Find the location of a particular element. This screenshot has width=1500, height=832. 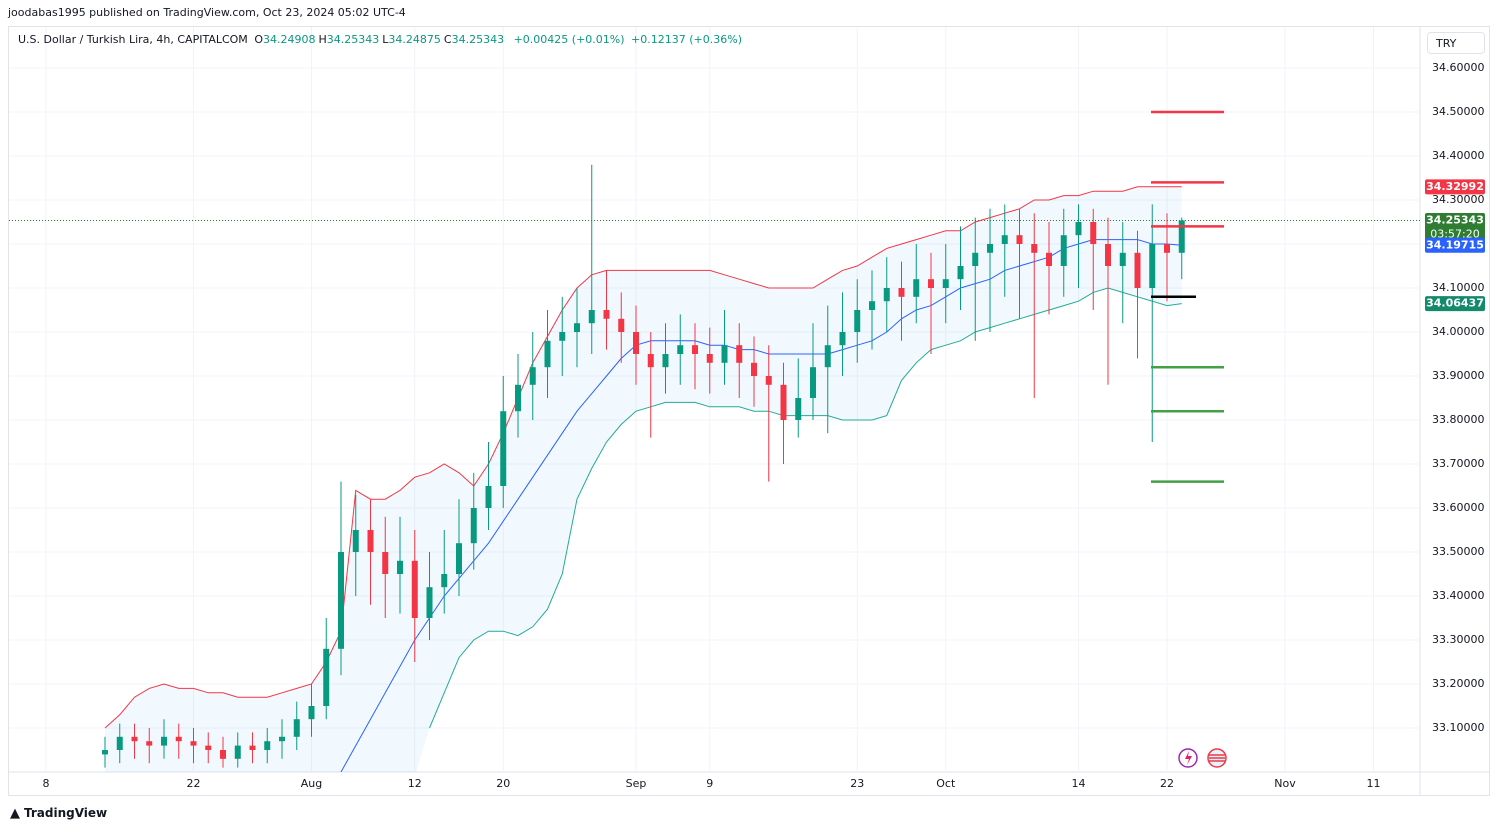

x-tick-label: Aug is located at coordinates (311, 783).